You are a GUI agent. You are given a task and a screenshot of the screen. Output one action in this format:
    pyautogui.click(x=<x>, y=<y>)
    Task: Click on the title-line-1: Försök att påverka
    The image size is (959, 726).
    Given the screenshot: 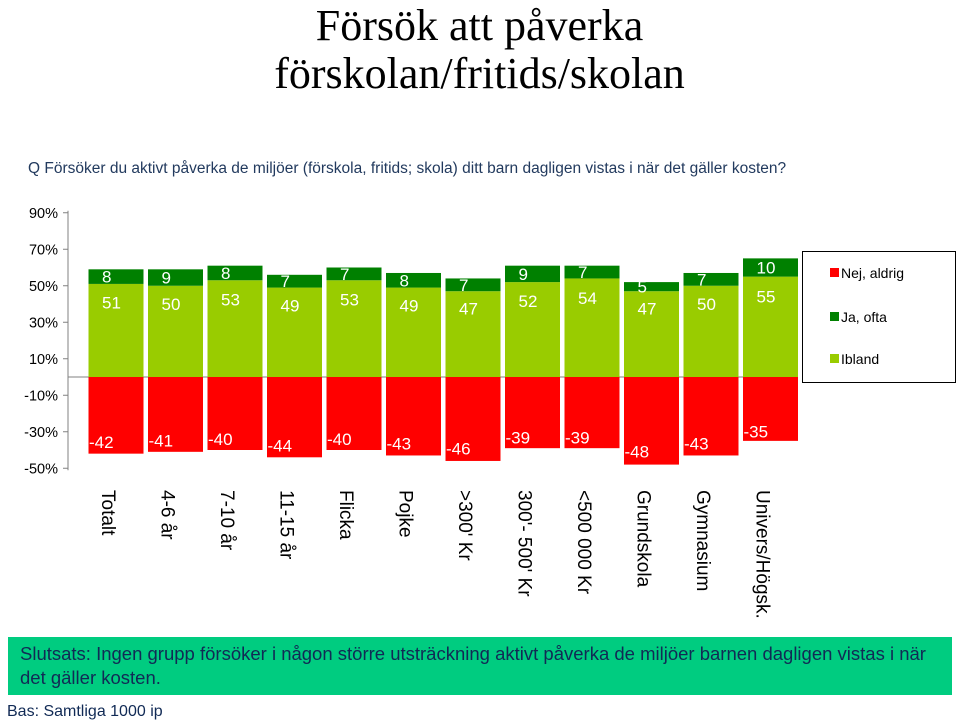 What is the action you would take?
    pyautogui.click(x=479, y=25)
    